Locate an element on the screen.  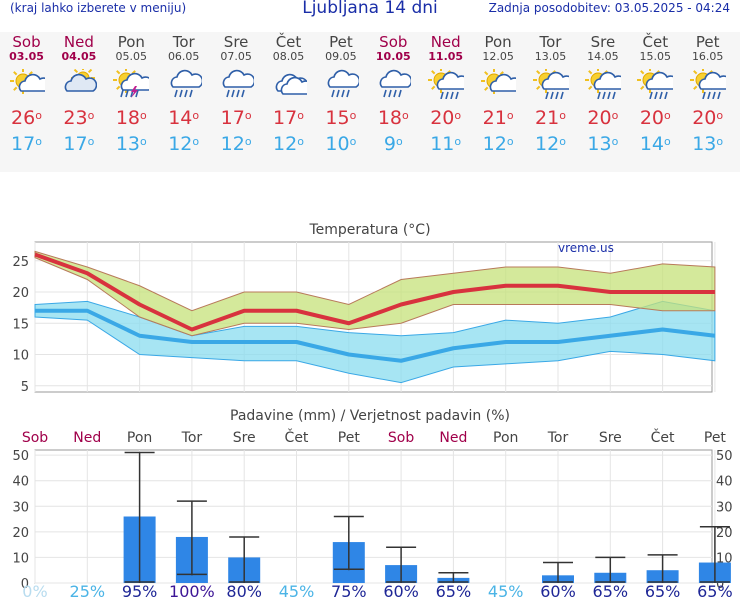
day-column: Sob 10.05 18o 9o is located at coordinates (393, 102).